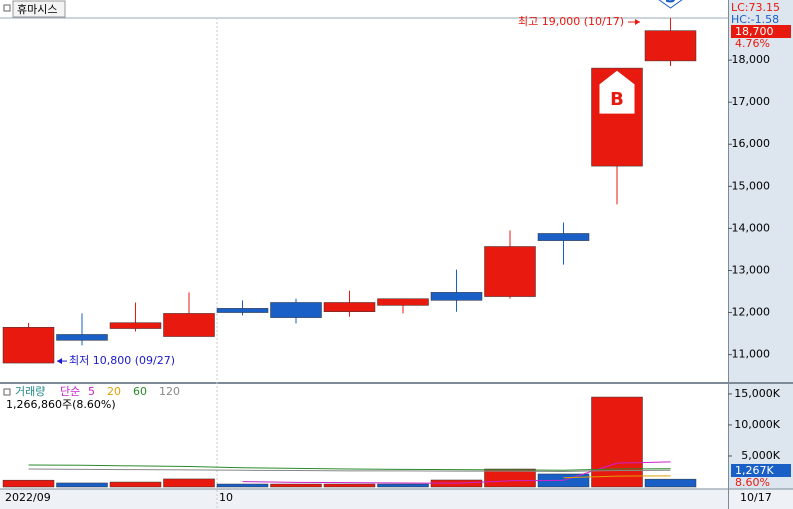 This screenshot has width=793, height=509. Describe the element at coordinates (751, 101) in the screenshot. I see `y-tick-label: 17,000` at that location.